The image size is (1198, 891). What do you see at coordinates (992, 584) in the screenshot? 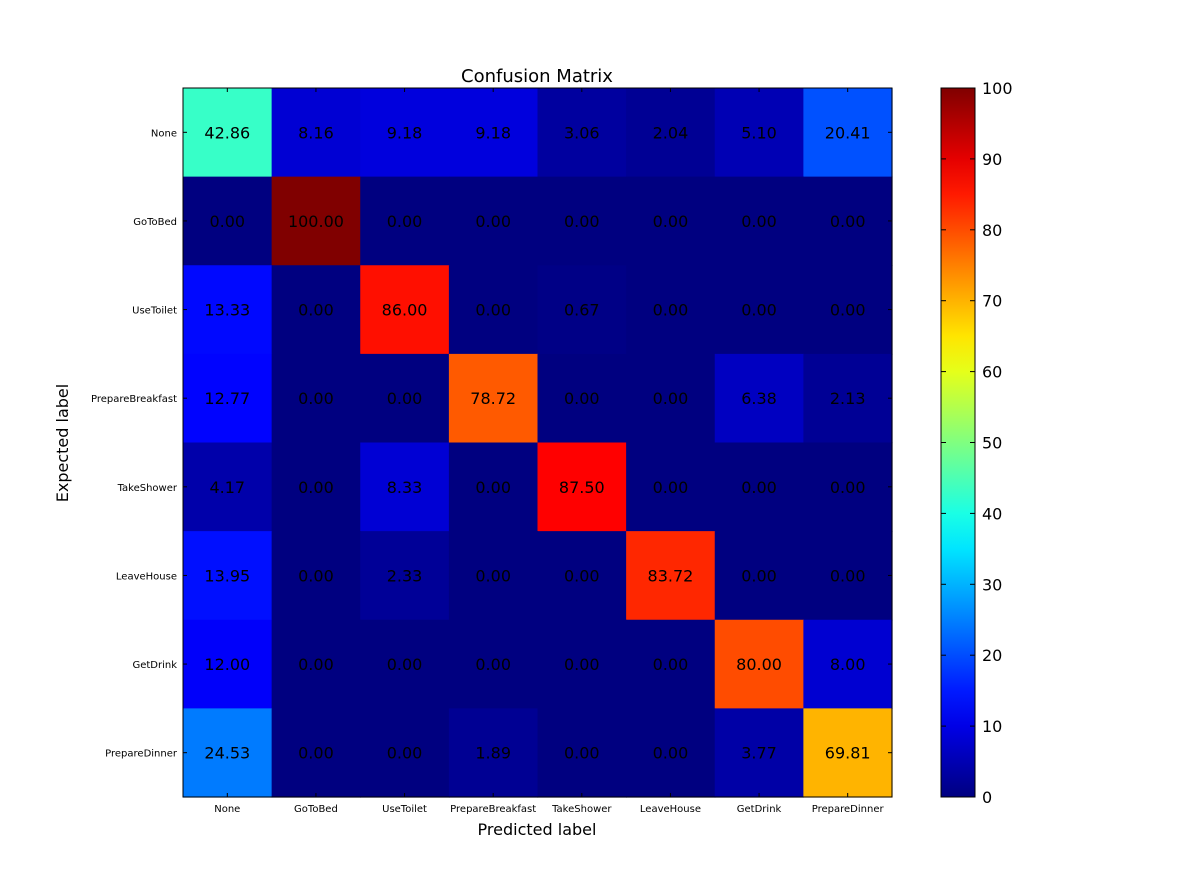
I see `colorbar-tick-label: 30` at bounding box center [992, 584].